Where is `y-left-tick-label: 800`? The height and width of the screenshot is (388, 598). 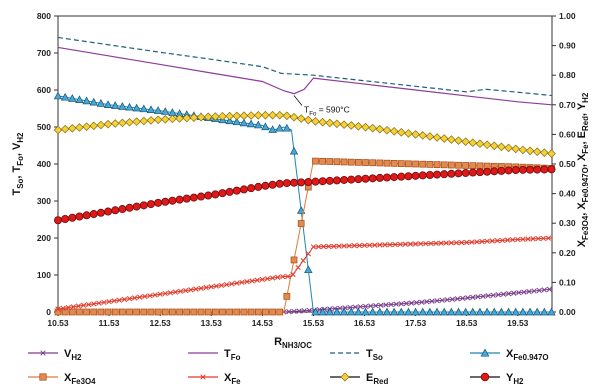
y-left-tick-label: 800 is located at coordinates (44, 16).